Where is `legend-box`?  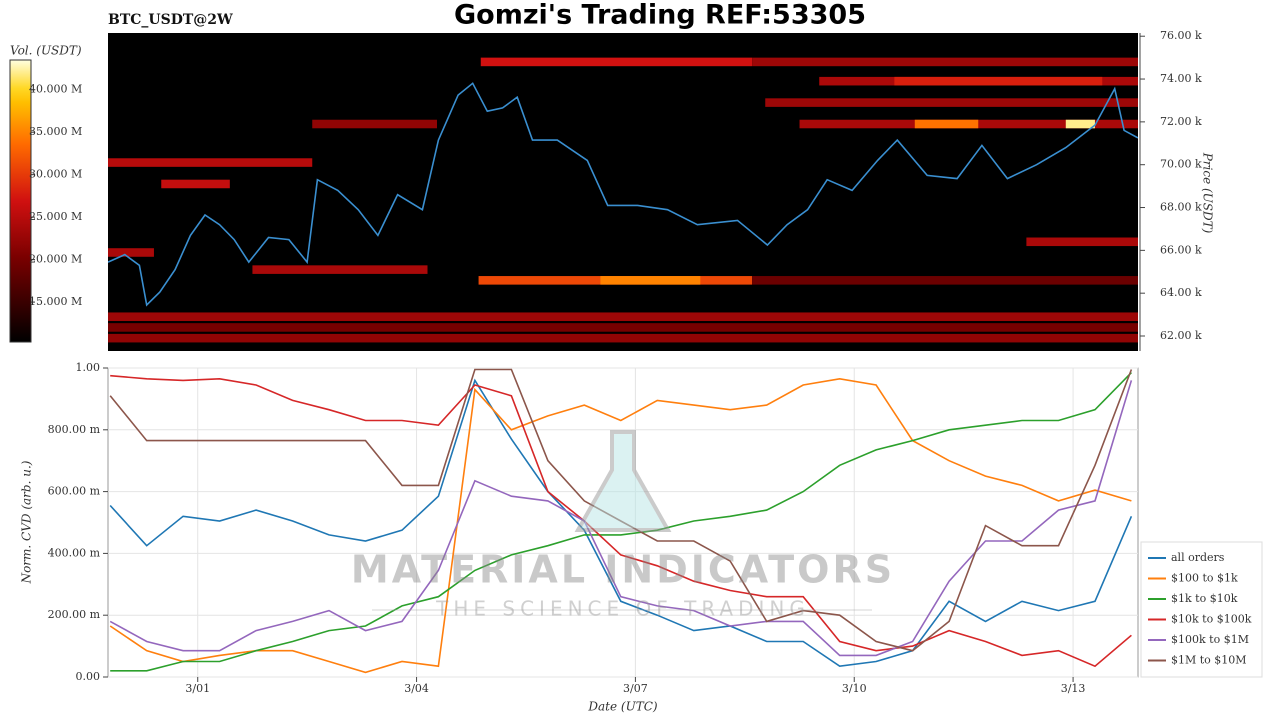 legend-box is located at coordinates (1201, 609).